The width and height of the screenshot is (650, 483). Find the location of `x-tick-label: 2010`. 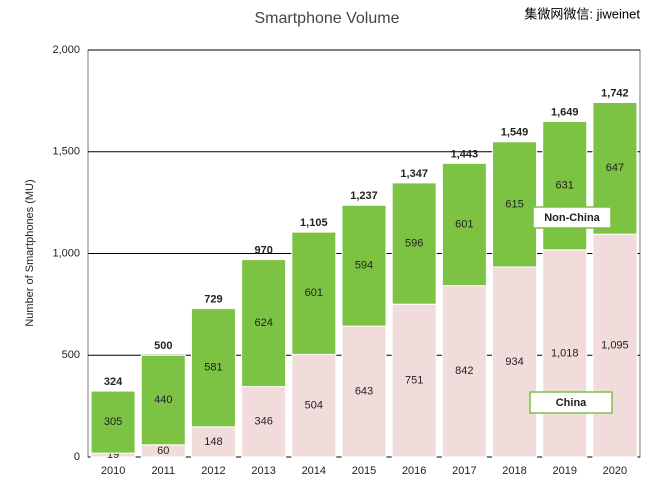

x-tick-label: 2010 is located at coordinates (113, 471).